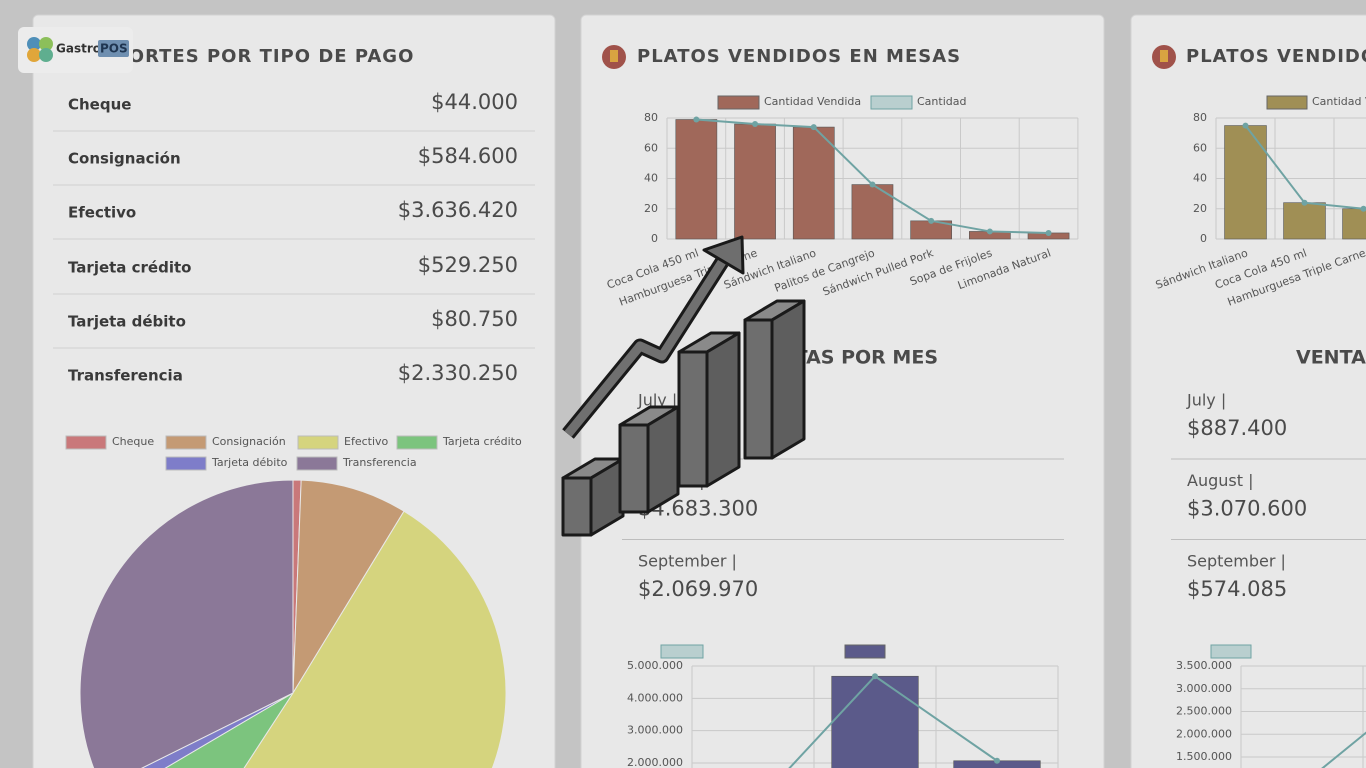  Describe the element at coordinates (941, 101) in the screenshot. I see `legend-label: Cantidad` at that location.